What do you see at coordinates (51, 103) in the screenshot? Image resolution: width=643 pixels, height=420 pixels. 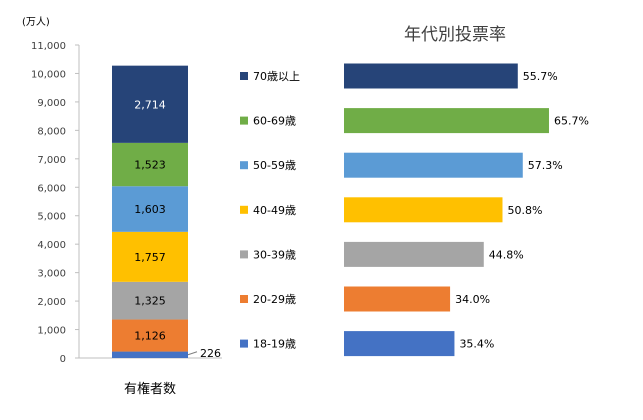 I see `y-tick-label: 9,000` at bounding box center [51, 103].